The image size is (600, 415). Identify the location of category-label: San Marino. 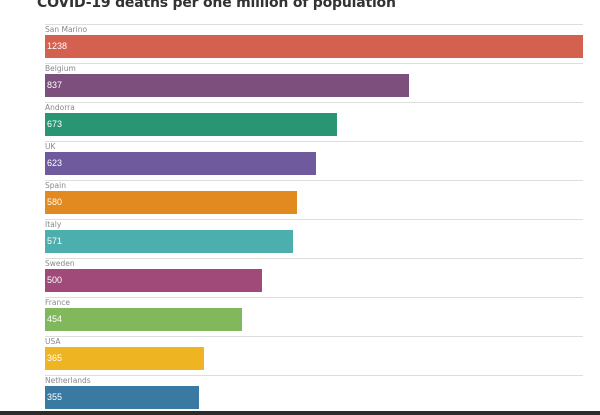
(66, 29).